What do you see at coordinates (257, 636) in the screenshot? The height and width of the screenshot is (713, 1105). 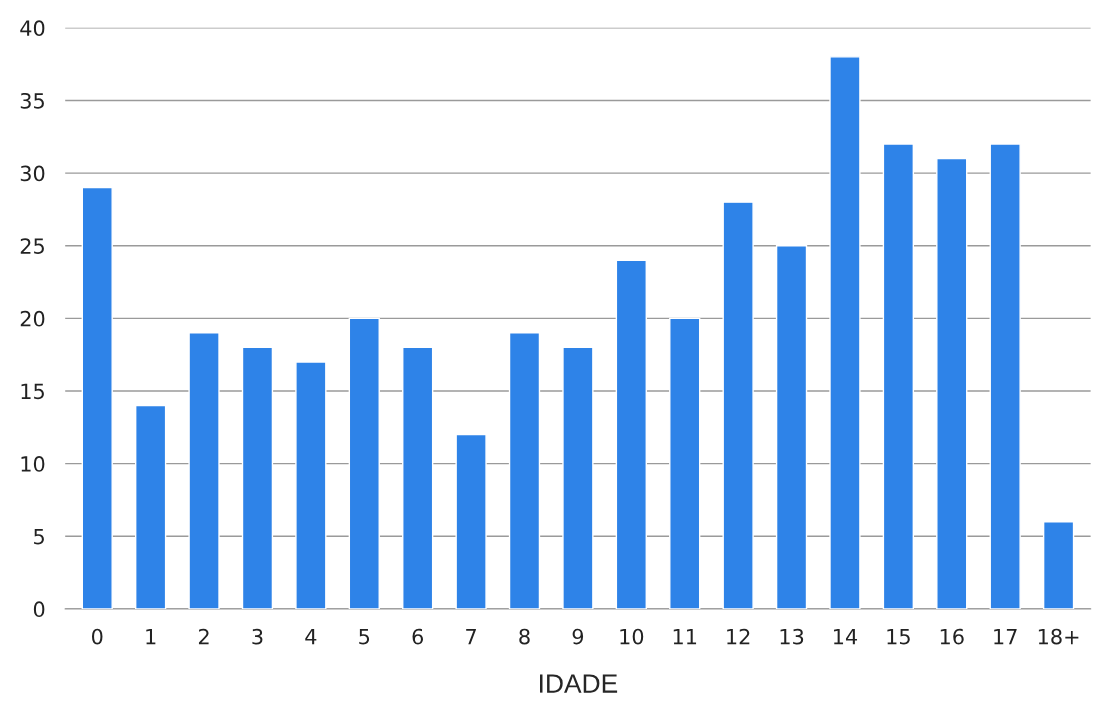 I see `x-tick-label: 3` at bounding box center [257, 636].